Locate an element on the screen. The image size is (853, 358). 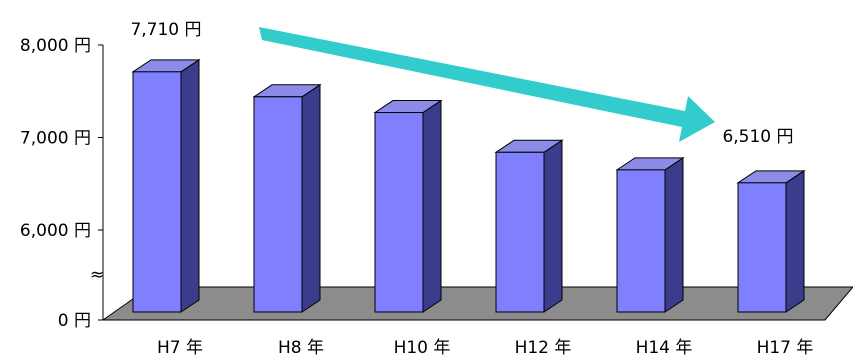
x-tick-label: H14 年 is located at coordinates (664, 348).